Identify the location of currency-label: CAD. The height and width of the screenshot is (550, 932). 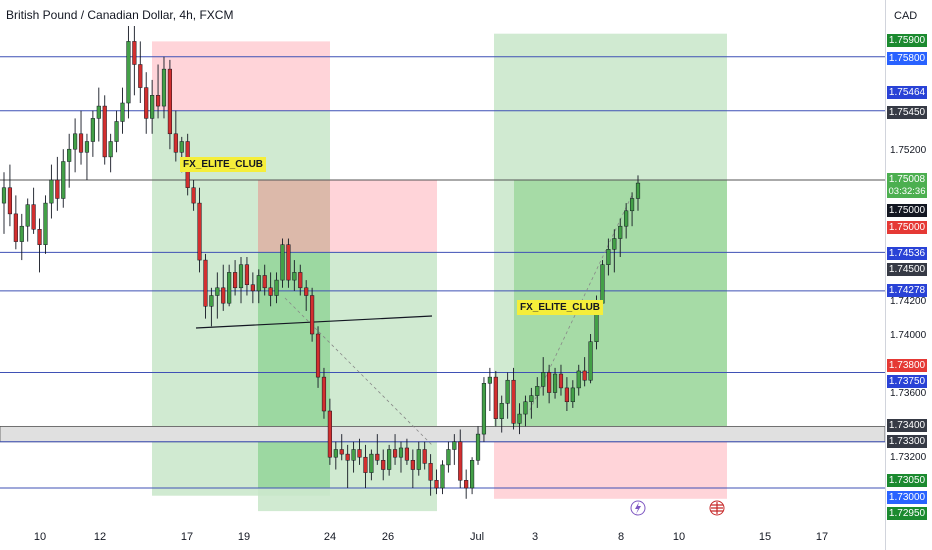
(906, 16).